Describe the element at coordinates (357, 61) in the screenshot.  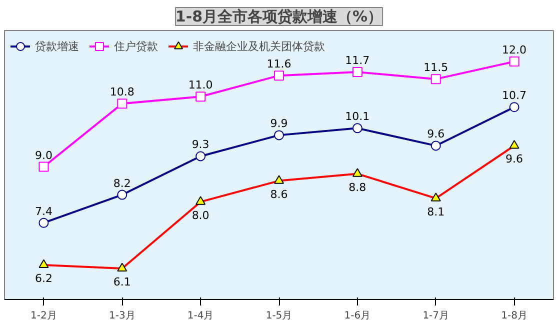
I see `data-label: 11.7` at that location.